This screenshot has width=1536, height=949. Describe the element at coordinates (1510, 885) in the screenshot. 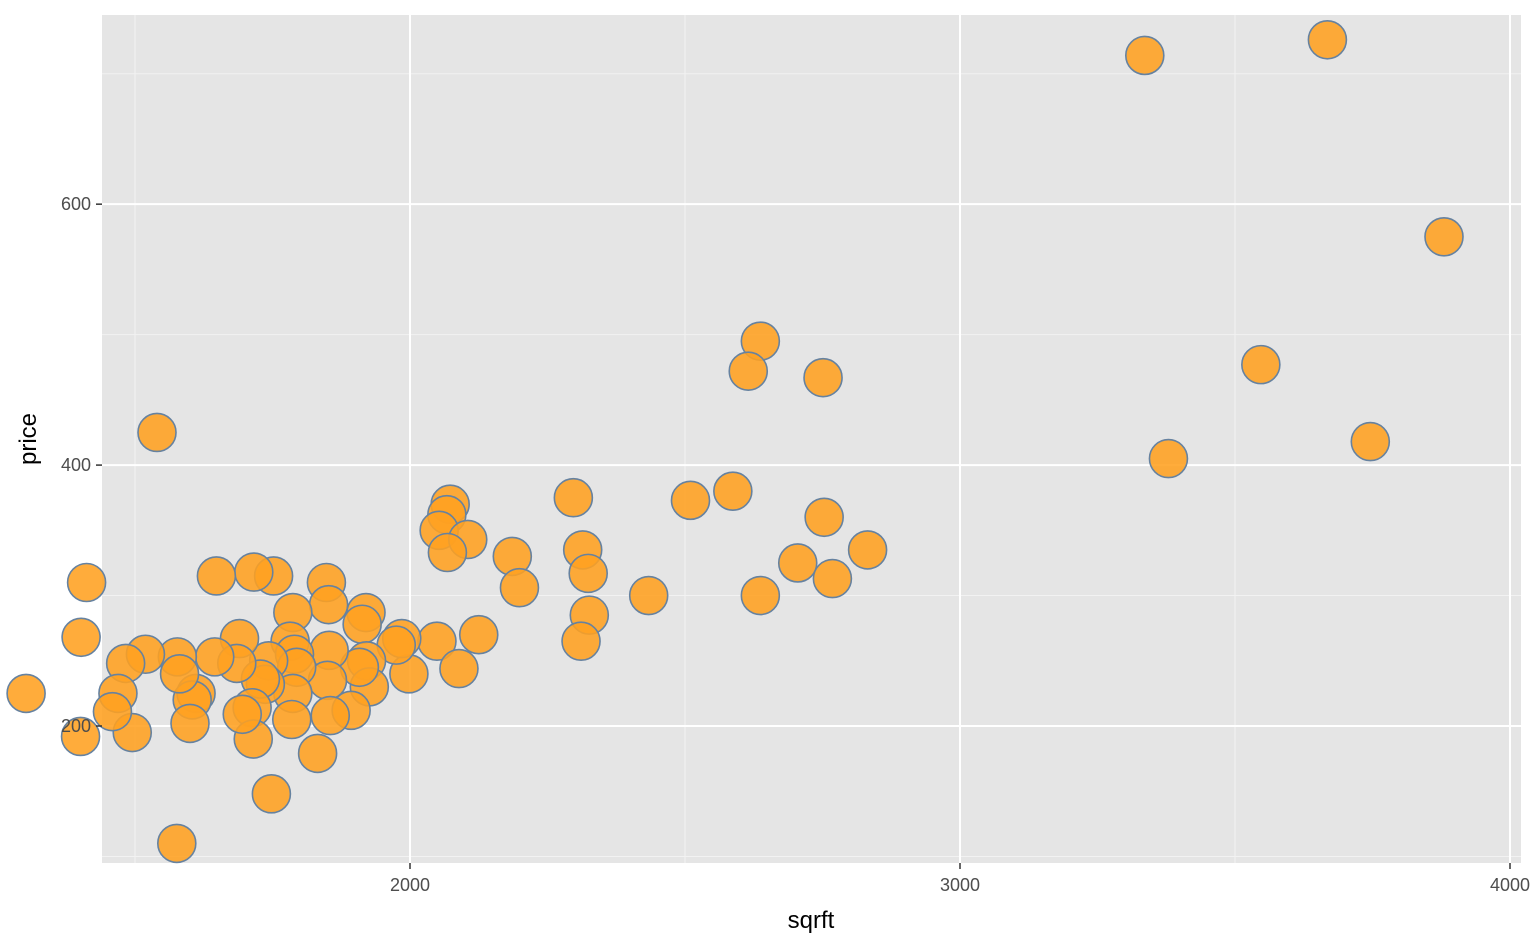

I see `x-tick-label: 4000` at that location.